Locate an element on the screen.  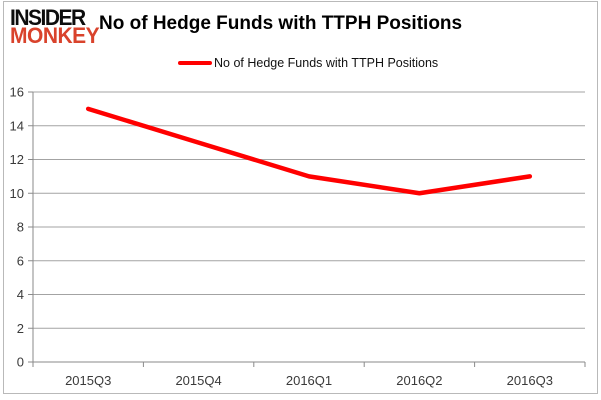
legend-line-marker-icon is located at coordinates (195, 63).